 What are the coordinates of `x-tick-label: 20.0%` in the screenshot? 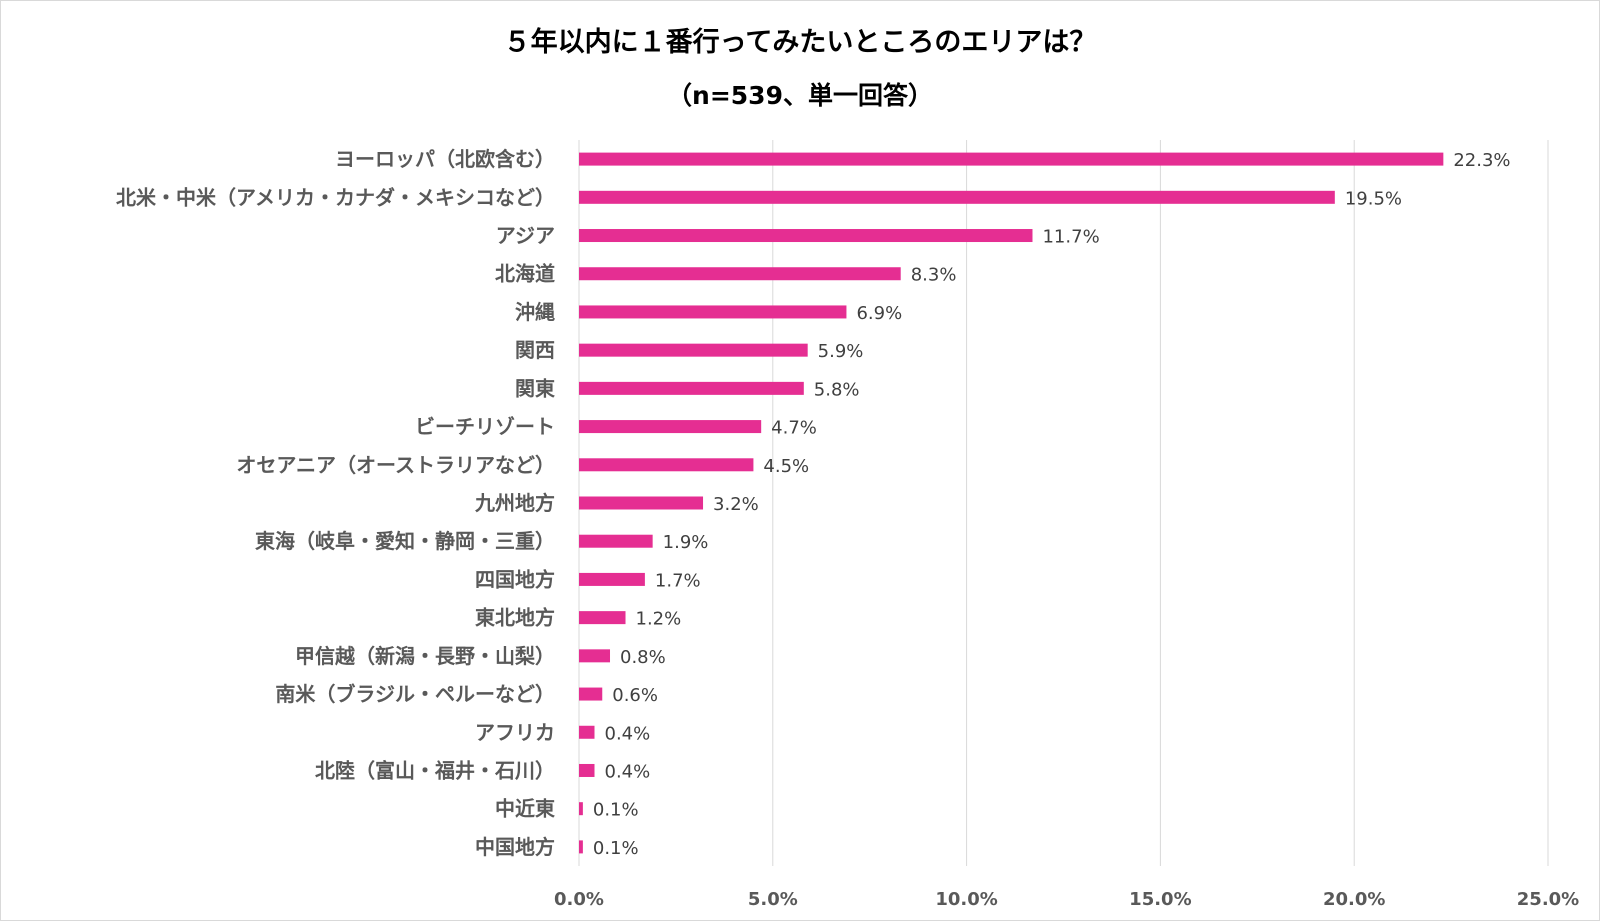 It's located at (1354, 899).